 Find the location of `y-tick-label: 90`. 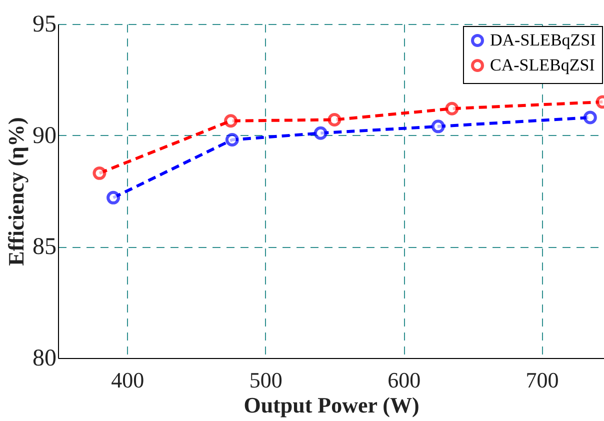

y-tick-label: 90 is located at coordinates (44, 135).